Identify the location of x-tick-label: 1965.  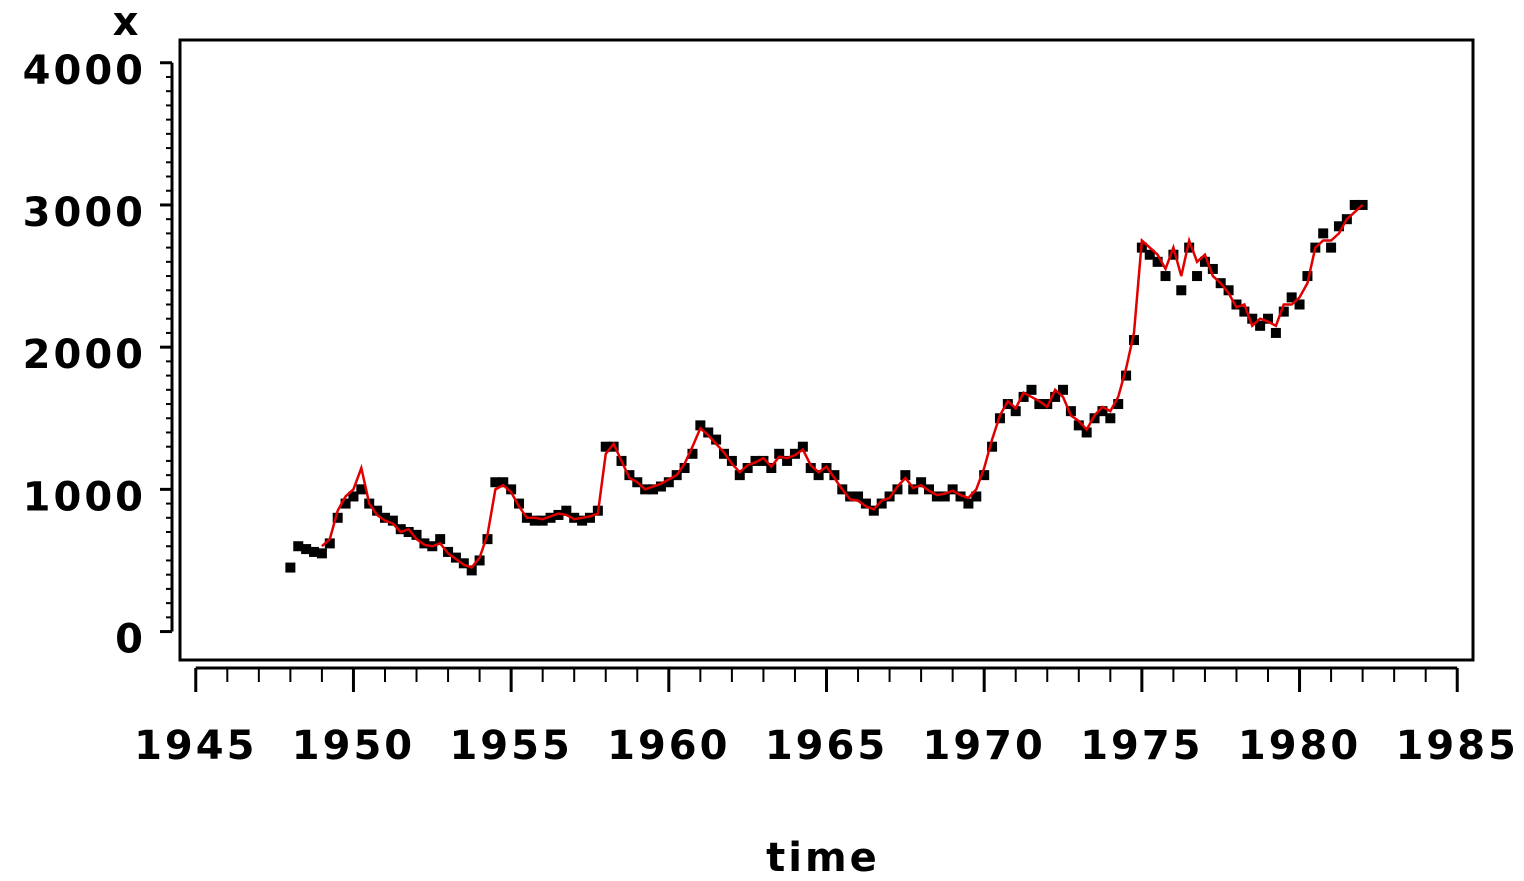
(826, 746).